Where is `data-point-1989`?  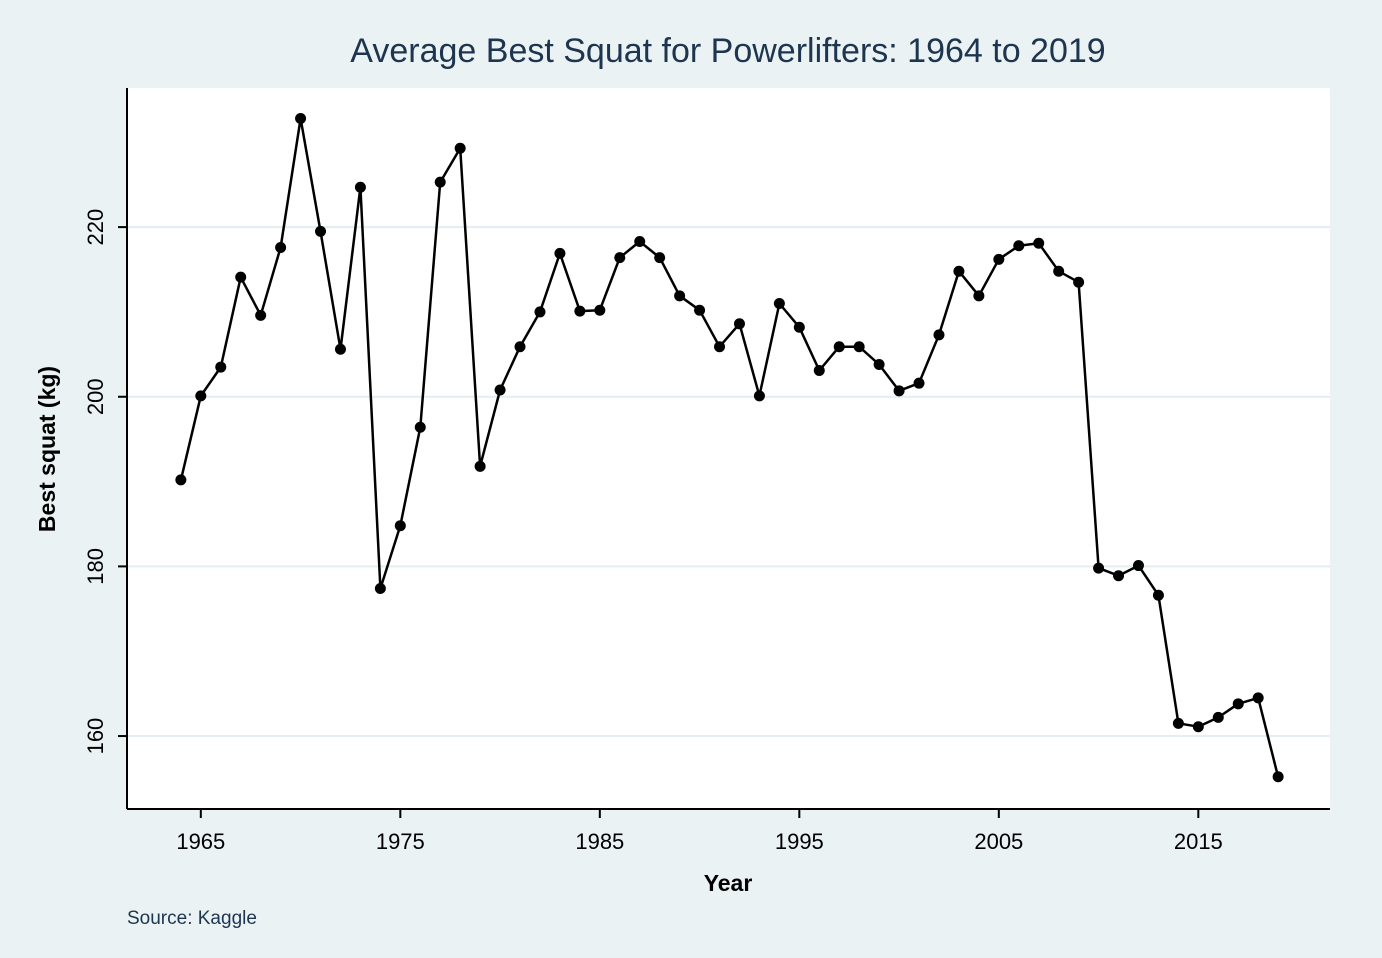 data-point-1989 is located at coordinates (680, 296).